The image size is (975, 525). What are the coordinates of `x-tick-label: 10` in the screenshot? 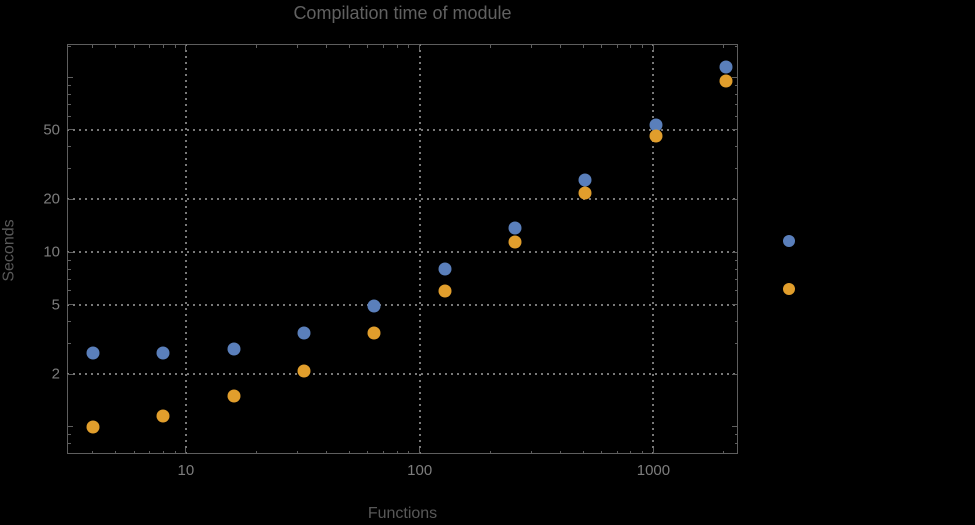 It's located at (186, 470).